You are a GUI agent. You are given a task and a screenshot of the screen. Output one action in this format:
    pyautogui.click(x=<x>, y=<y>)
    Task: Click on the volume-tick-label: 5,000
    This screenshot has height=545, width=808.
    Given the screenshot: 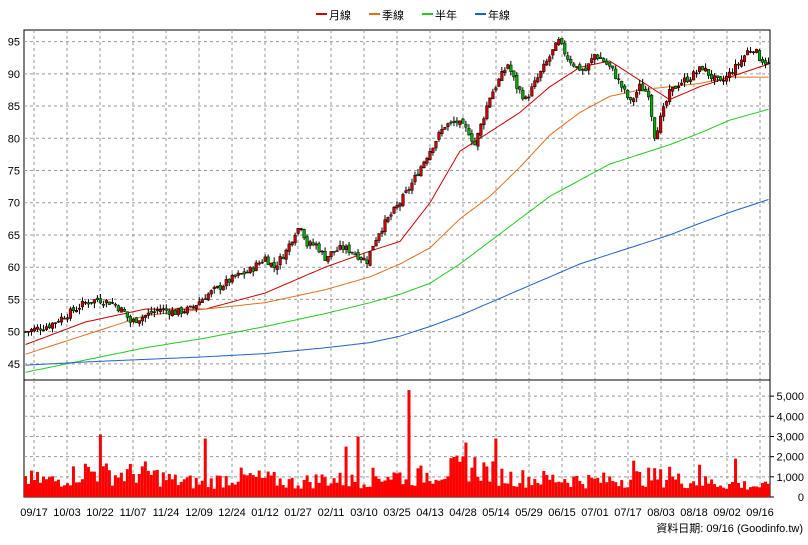 What is the action you would take?
    pyautogui.click(x=790, y=397)
    